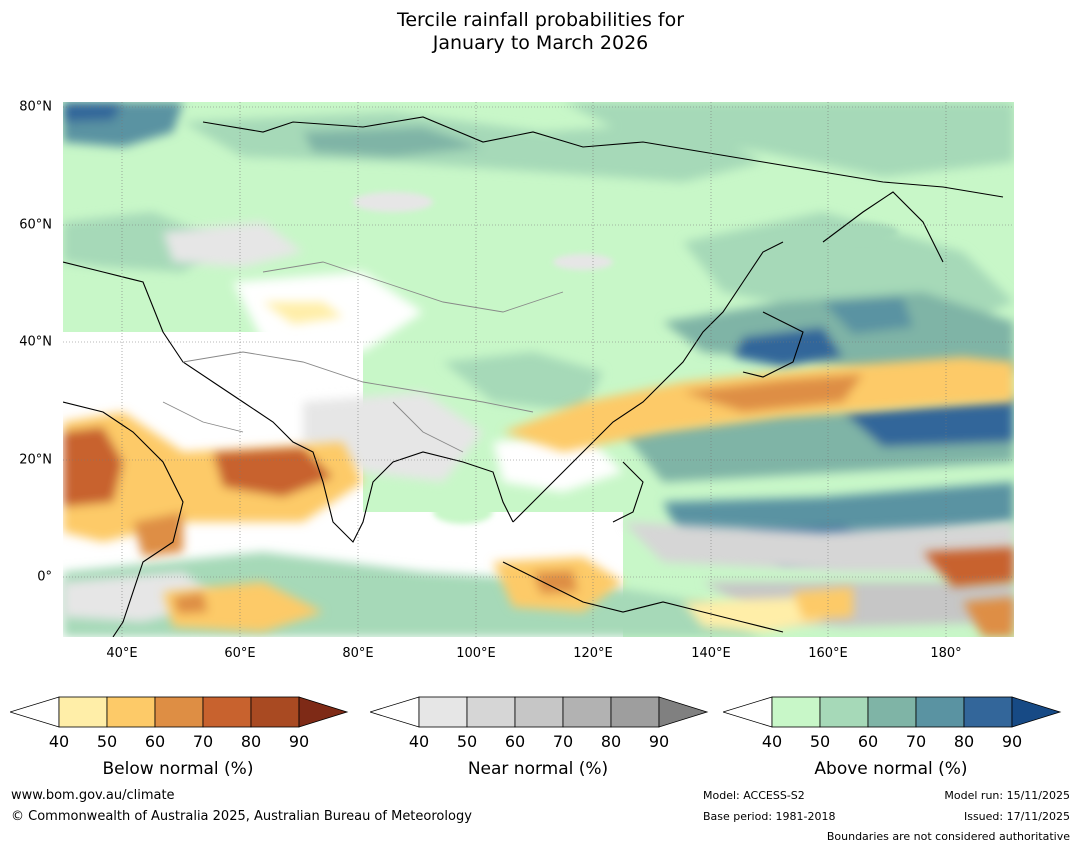  I want to click on above-tick-50: 50, so click(820, 741).